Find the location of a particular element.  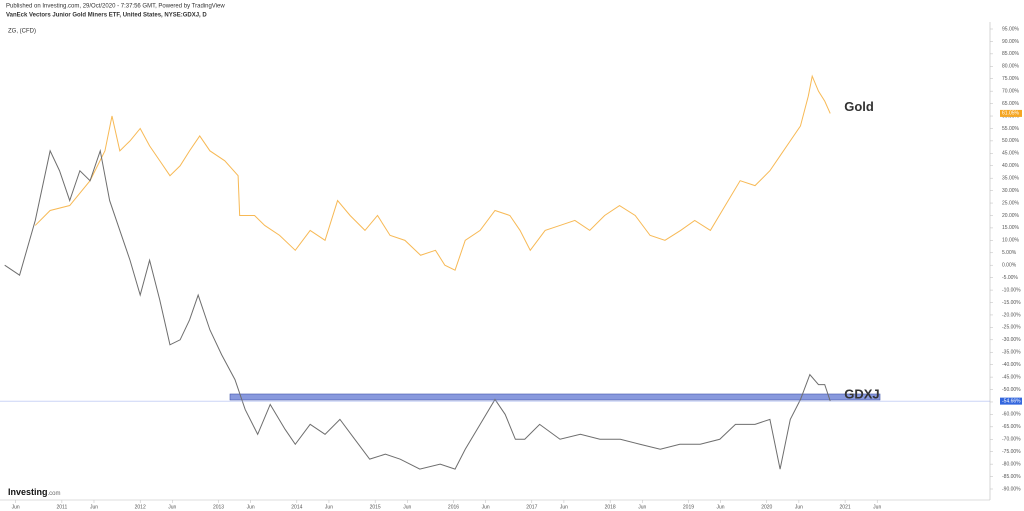

y-tick-label: -80.00% is located at coordinates (1011, 464).